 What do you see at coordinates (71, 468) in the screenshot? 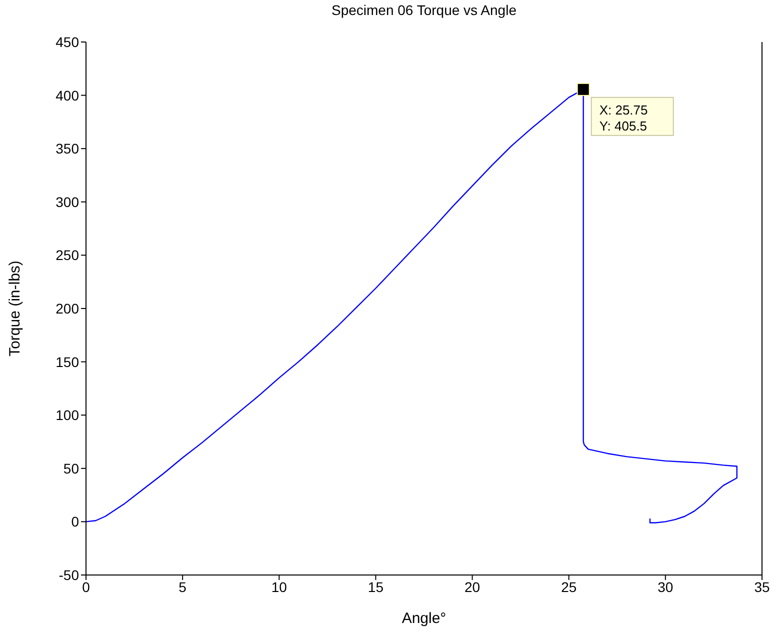
I see `y-tick-label: 50` at bounding box center [71, 468].